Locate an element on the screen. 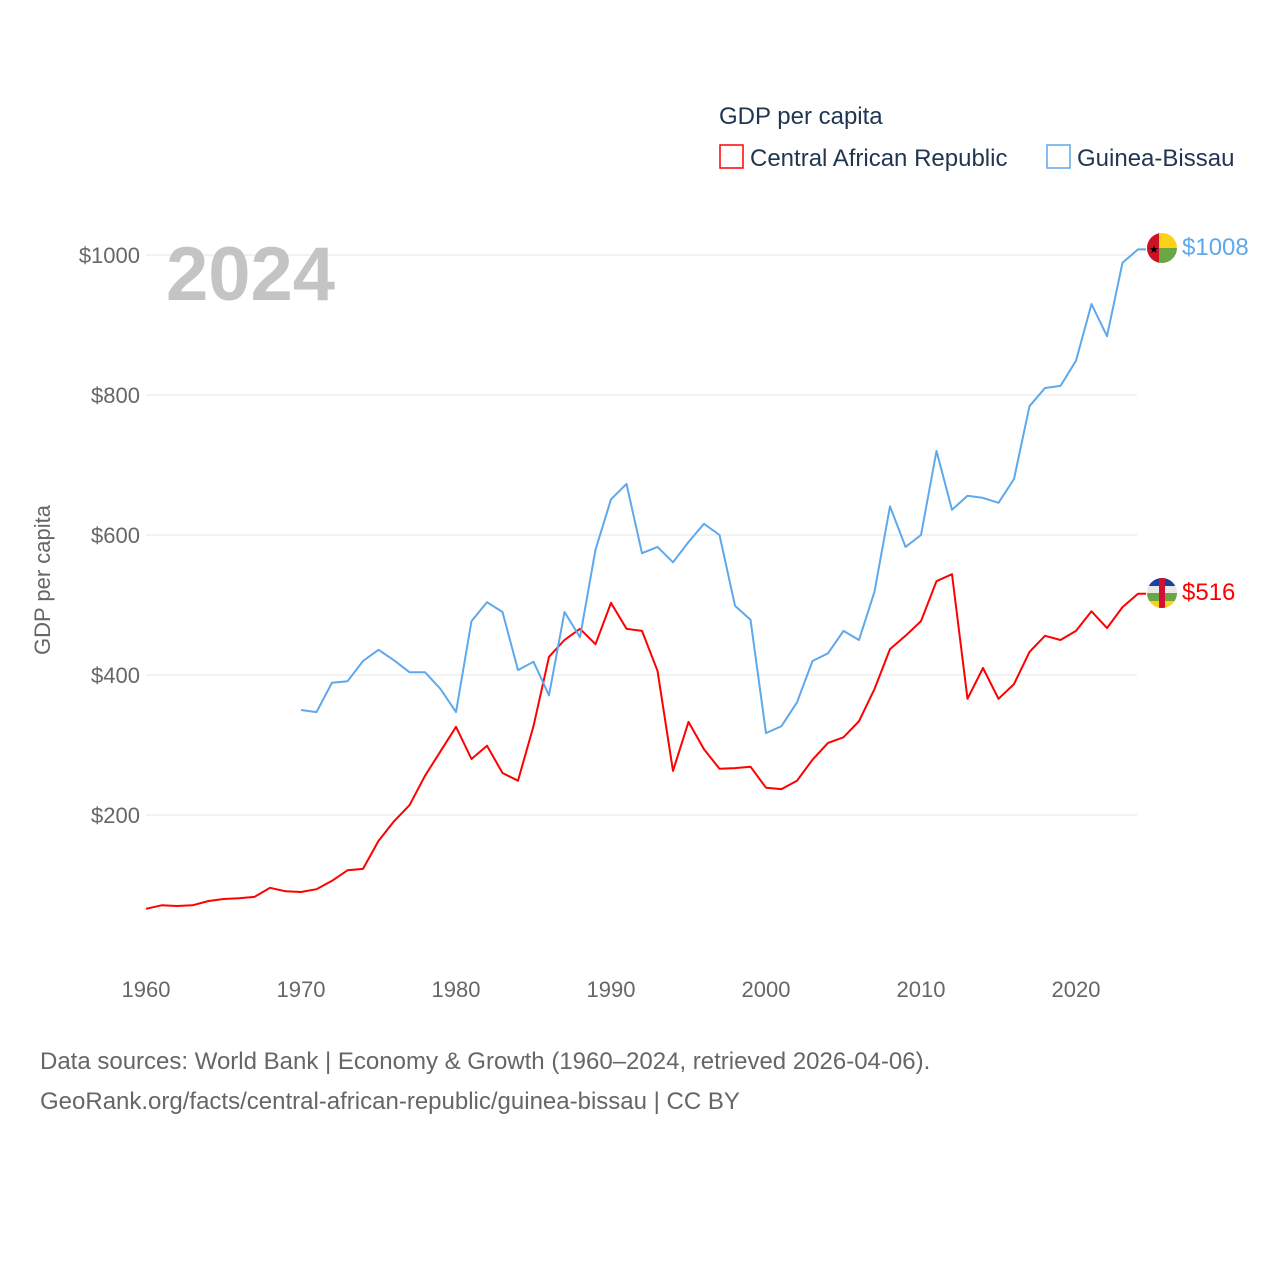 This screenshot has height=1280, width=1280. y-tick-label: $200 is located at coordinates (115, 815).